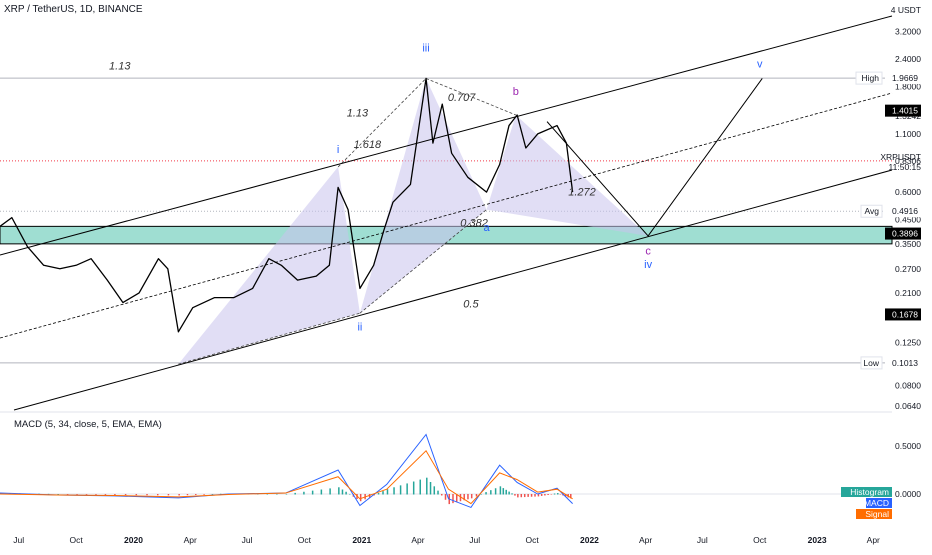 Image resolution: width=932 pixels, height=555 pixels. What do you see at coordinates (474, 540) in the screenshot?
I see `x-tick-8: Jul` at bounding box center [474, 540].